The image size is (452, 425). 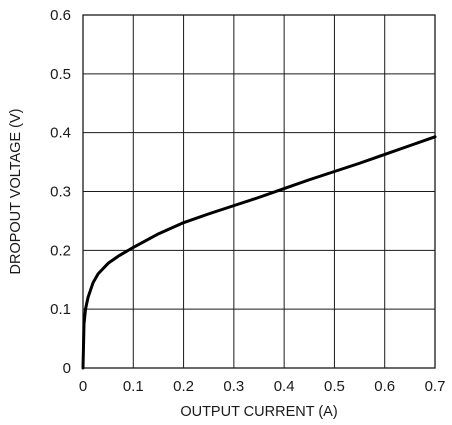 What do you see at coordinates (60, 74) in the screenshot?
I see `y-tick-label: 0.5` at bounding box center [60, 74].